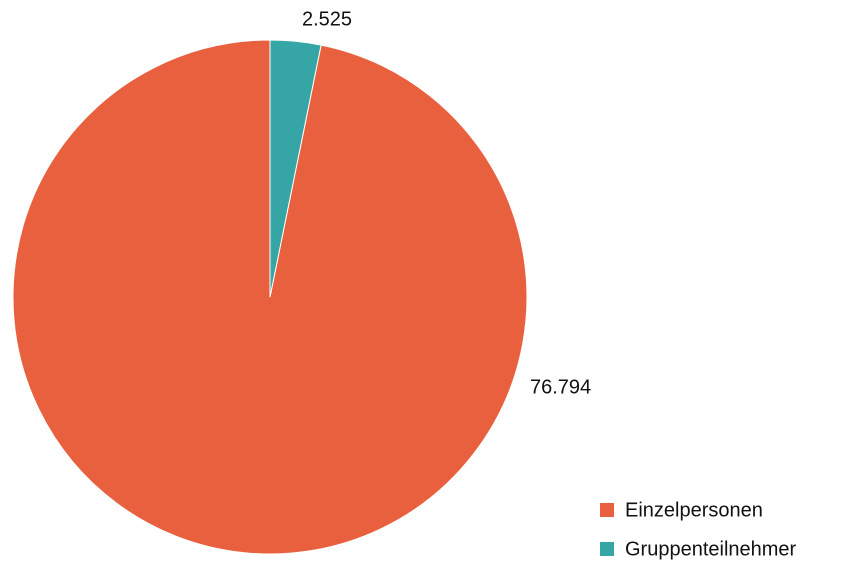 The height and width of the screenshot is (567, 855). I want to click on data-label: 76.794, so click(560, 387).